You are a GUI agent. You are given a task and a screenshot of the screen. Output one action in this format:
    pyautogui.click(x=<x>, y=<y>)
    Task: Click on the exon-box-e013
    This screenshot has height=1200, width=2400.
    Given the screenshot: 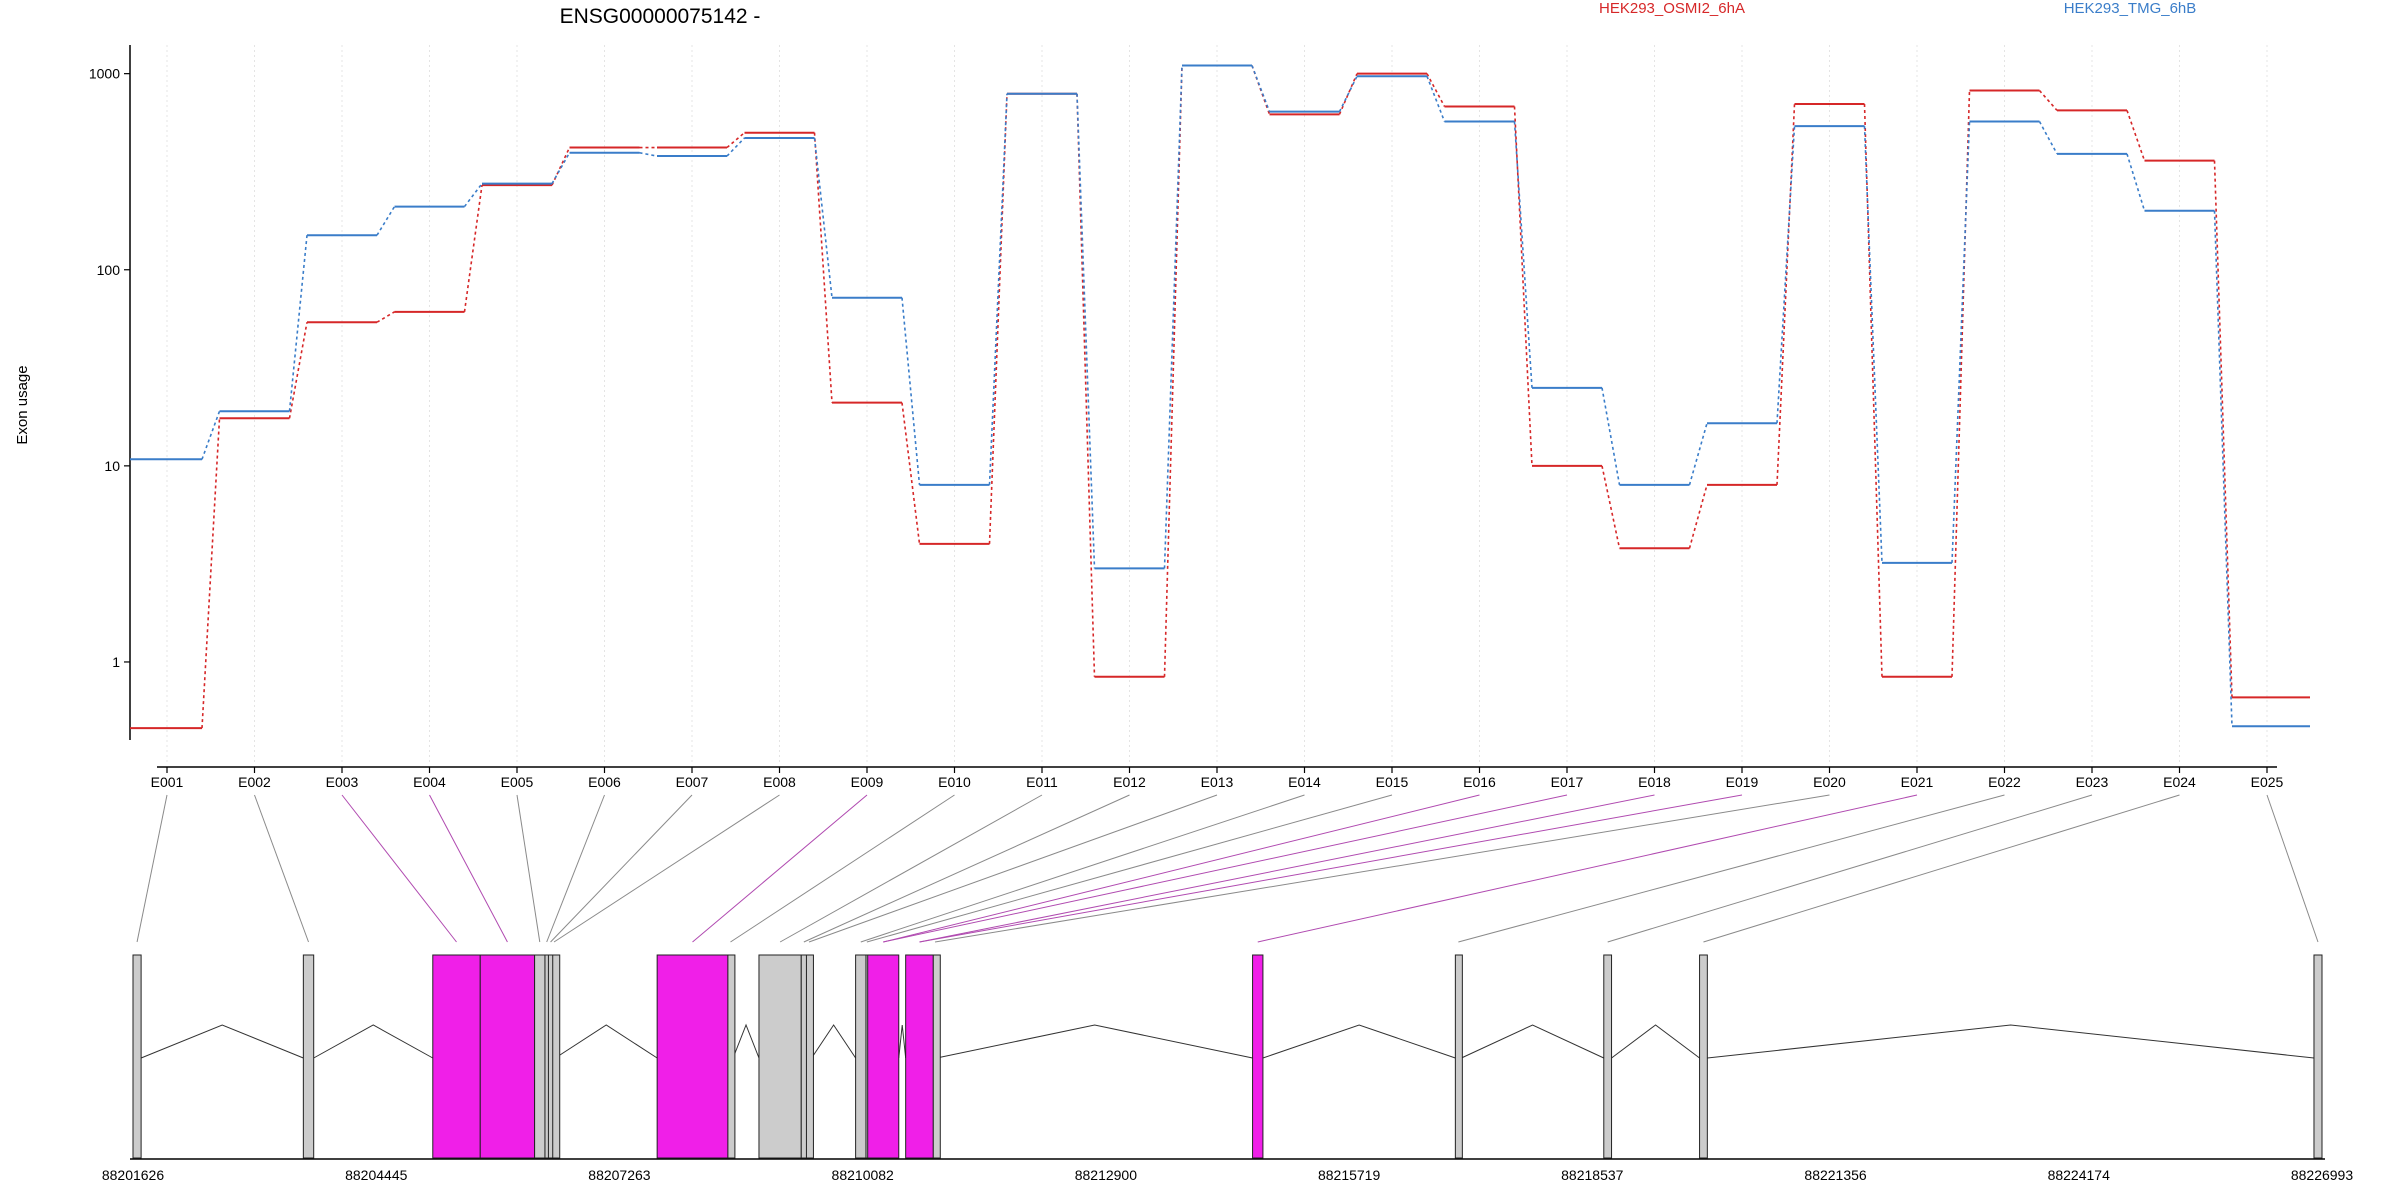 What is the action you would take?
    pyautogui.click(x=809, y=1056)
    